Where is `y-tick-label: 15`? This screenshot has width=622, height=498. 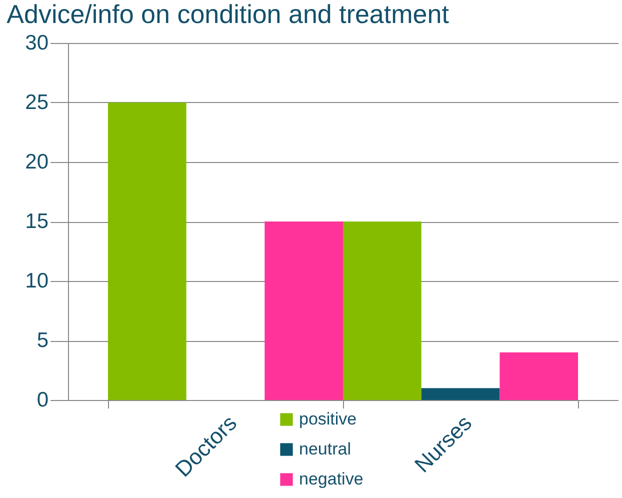 y-tick-label: 15 is located at coordinates (36, 221).